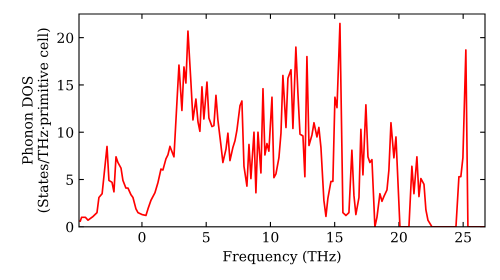 The image size is (500, 280). Describe the element at coordinates (206, 237) in the screenshot. I see `x-tick-label: 5` at that location.